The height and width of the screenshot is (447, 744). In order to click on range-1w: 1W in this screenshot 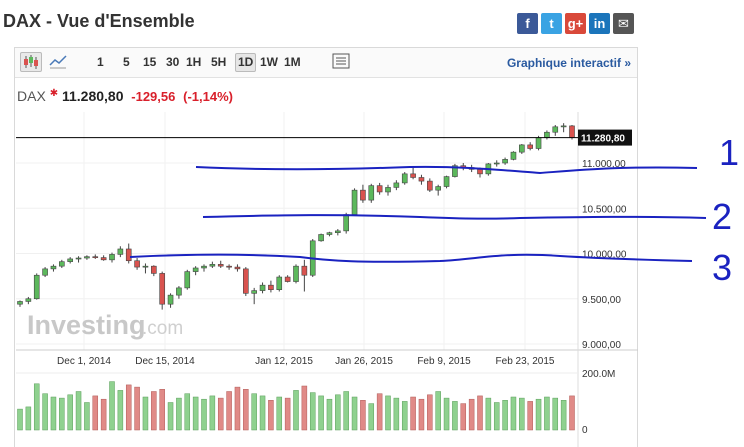, I will do `click(269, 62)`.